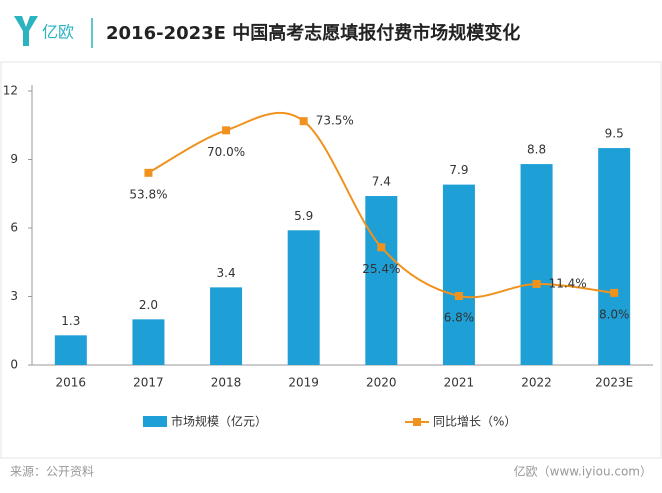 This screenshot has width=662, height=493. Describe the element at coordinates (26, 31) in the screenshot. I see `logo` at that location.